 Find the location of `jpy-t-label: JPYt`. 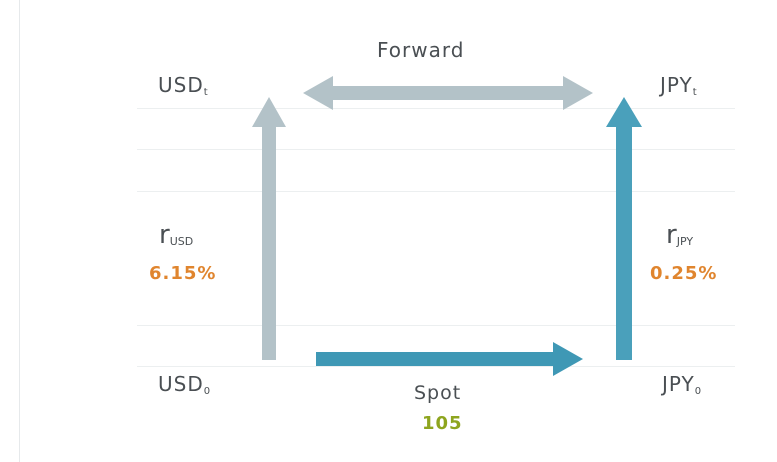

jpy-t-label: JPYt is located at coordinates (678, 86).